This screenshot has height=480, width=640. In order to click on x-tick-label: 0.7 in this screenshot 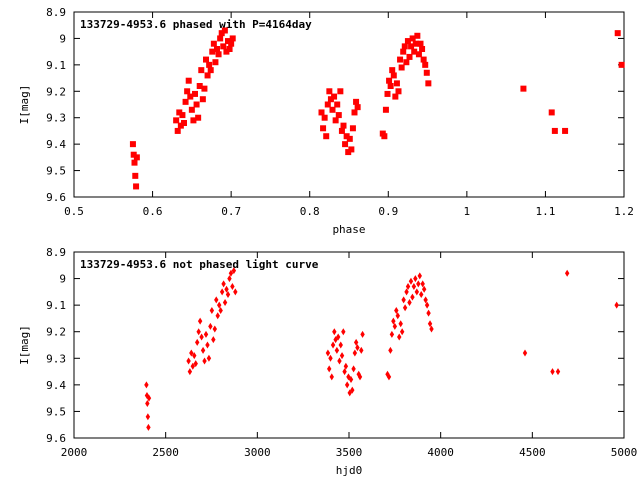, I will do `click(231, 211)`.